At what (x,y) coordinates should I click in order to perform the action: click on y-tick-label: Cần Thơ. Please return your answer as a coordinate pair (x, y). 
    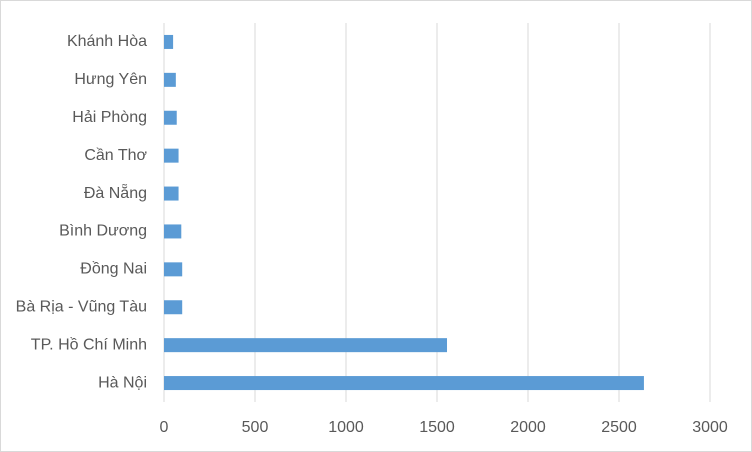
    Looking at the image, I should click on (115, 155).